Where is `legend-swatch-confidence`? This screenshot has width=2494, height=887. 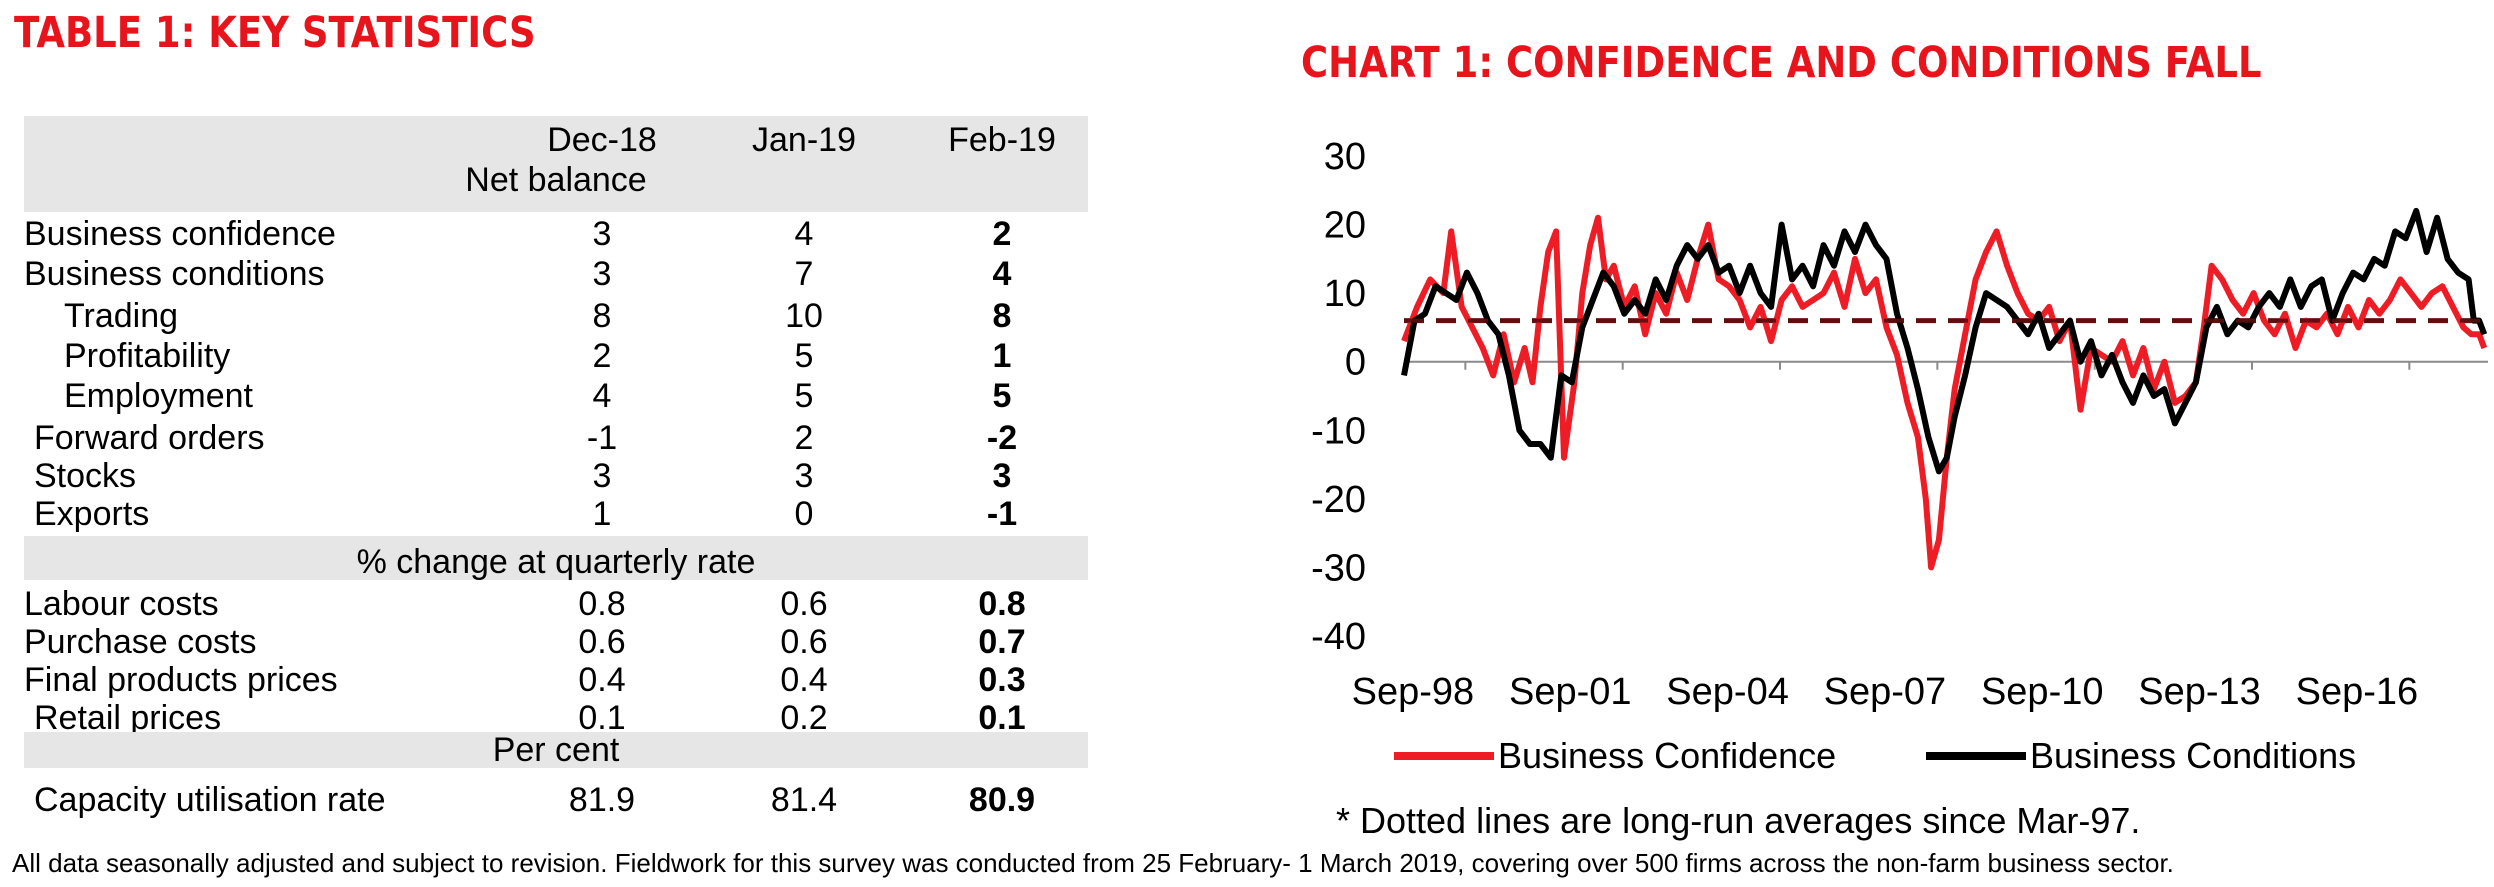 legend-swatch-confidence is located at coordinates (1444, 756).